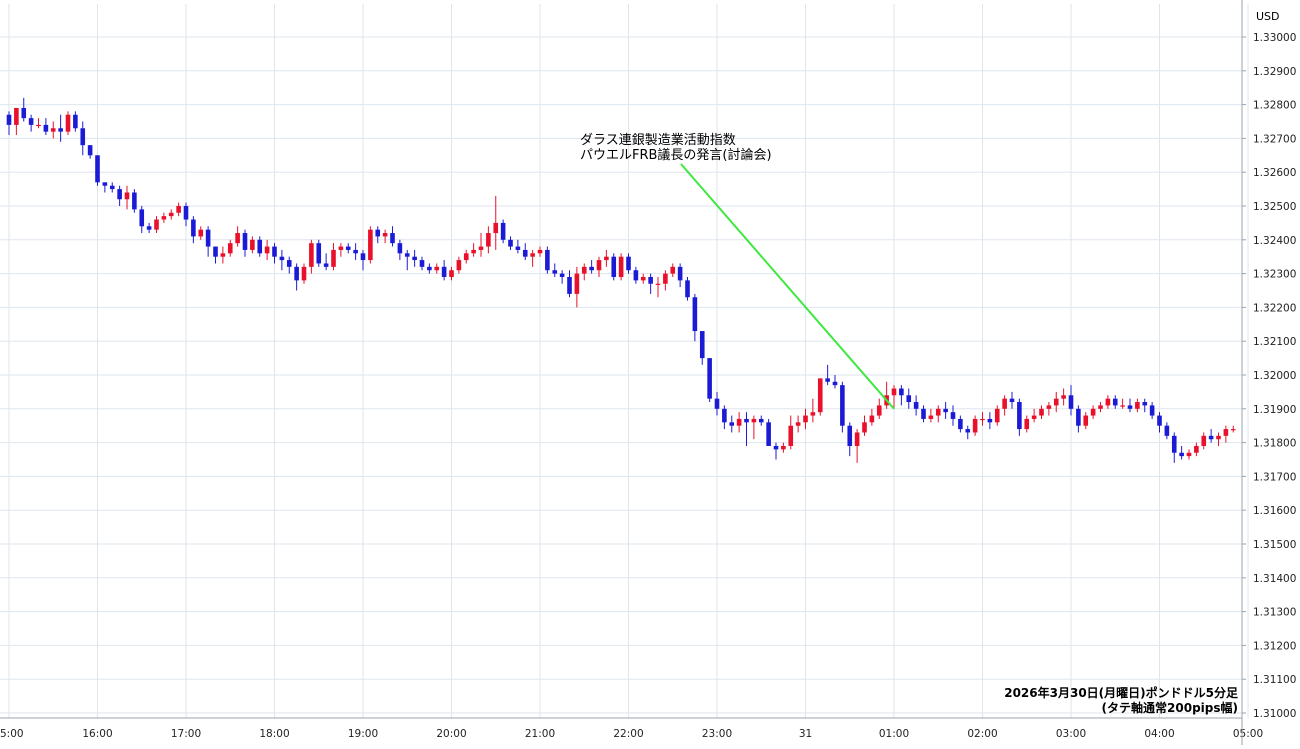 This screenshot has height=749, width=1300. I want to click on y-tick-label: 1.31000, so click(1274, 714).